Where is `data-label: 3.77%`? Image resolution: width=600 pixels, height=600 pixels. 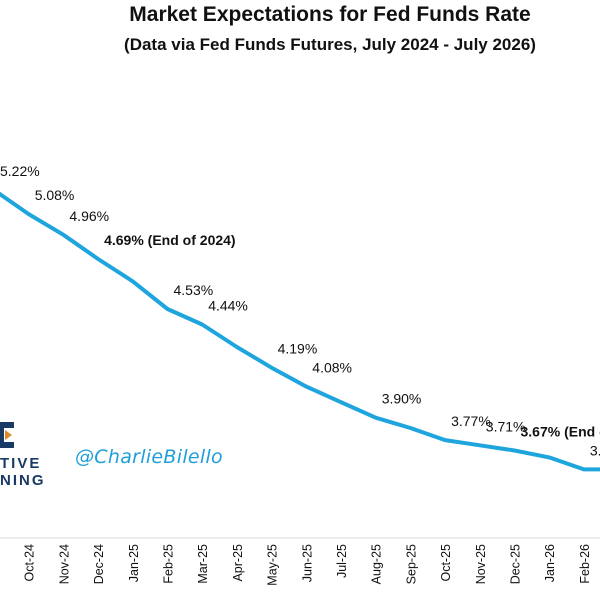 data-label: 3.77% is located at coordinates (471, 421).